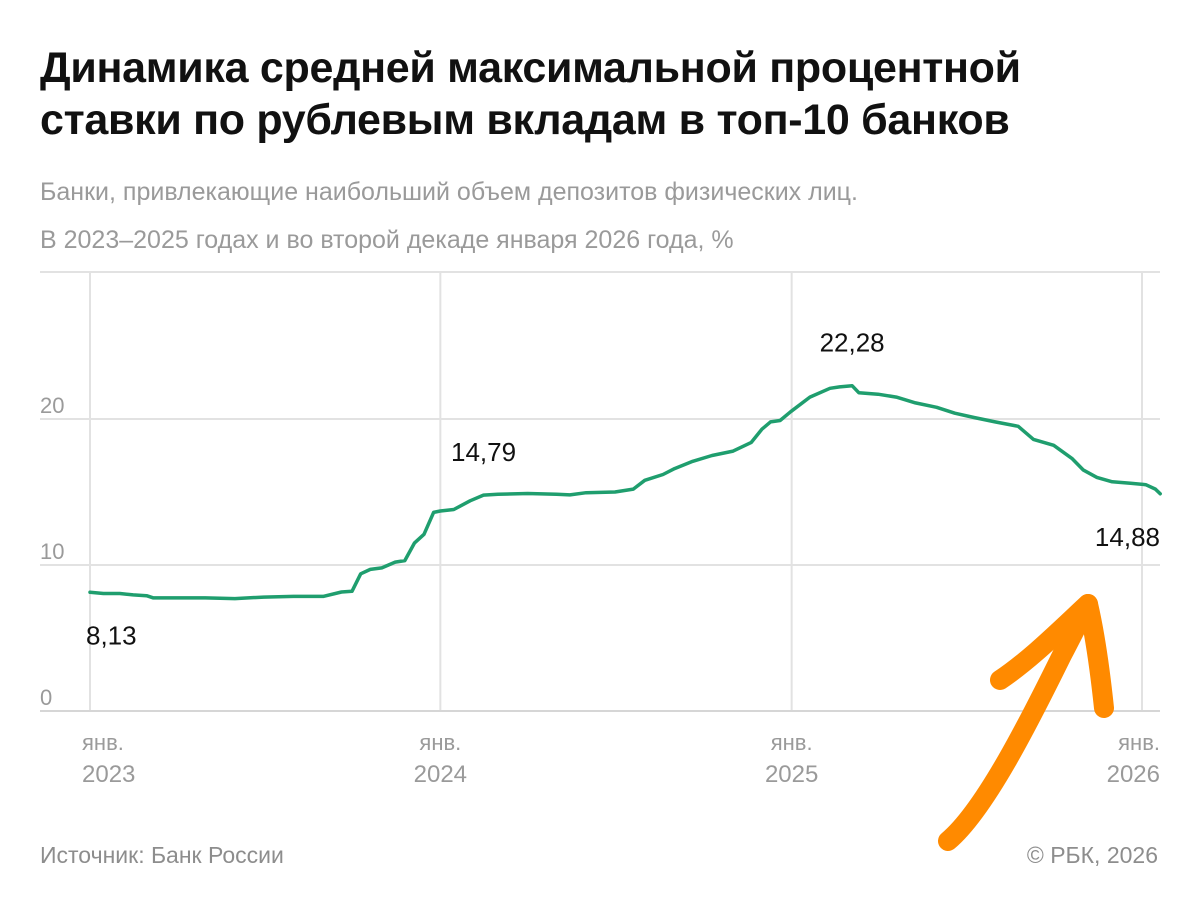  What do you see at coordinates (103, 742) in the screenshot?
I see `x-tick-month-2023: янв.` at bounding box center [103, 742].